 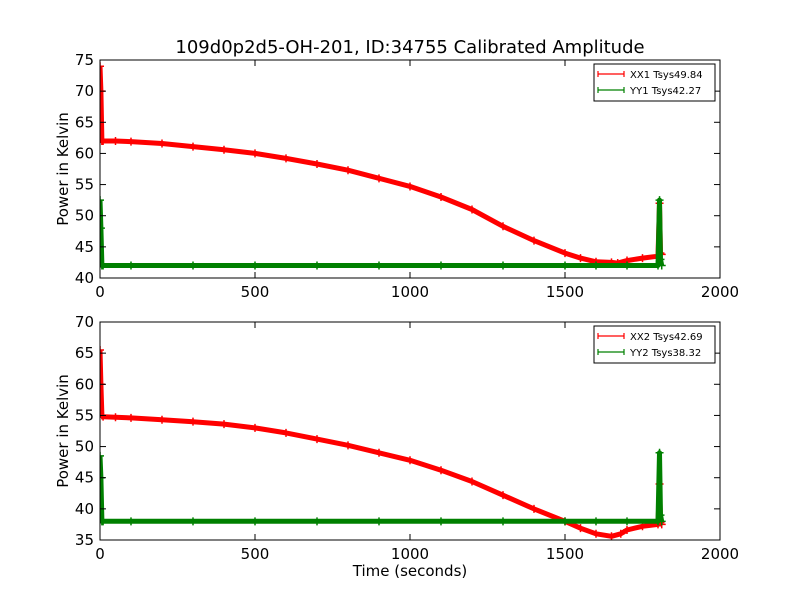 What do you see at coordinates (665, 353) in the screenshot?
I see `legend-entry: YY2 Tsys38.32` at bounding box center [665, 353].